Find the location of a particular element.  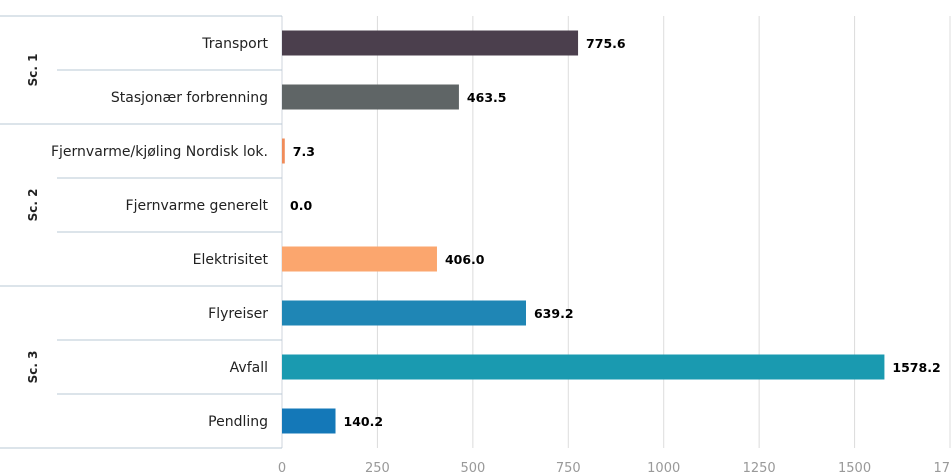

category-label: Fjernvarme generelt is located at coordinates (197, 206).